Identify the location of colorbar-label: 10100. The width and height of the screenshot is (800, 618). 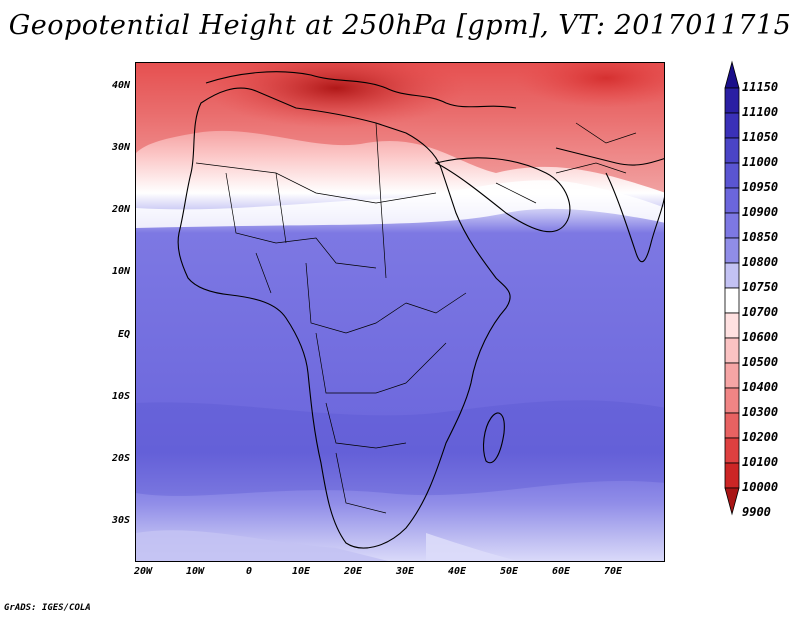
(760, 462).